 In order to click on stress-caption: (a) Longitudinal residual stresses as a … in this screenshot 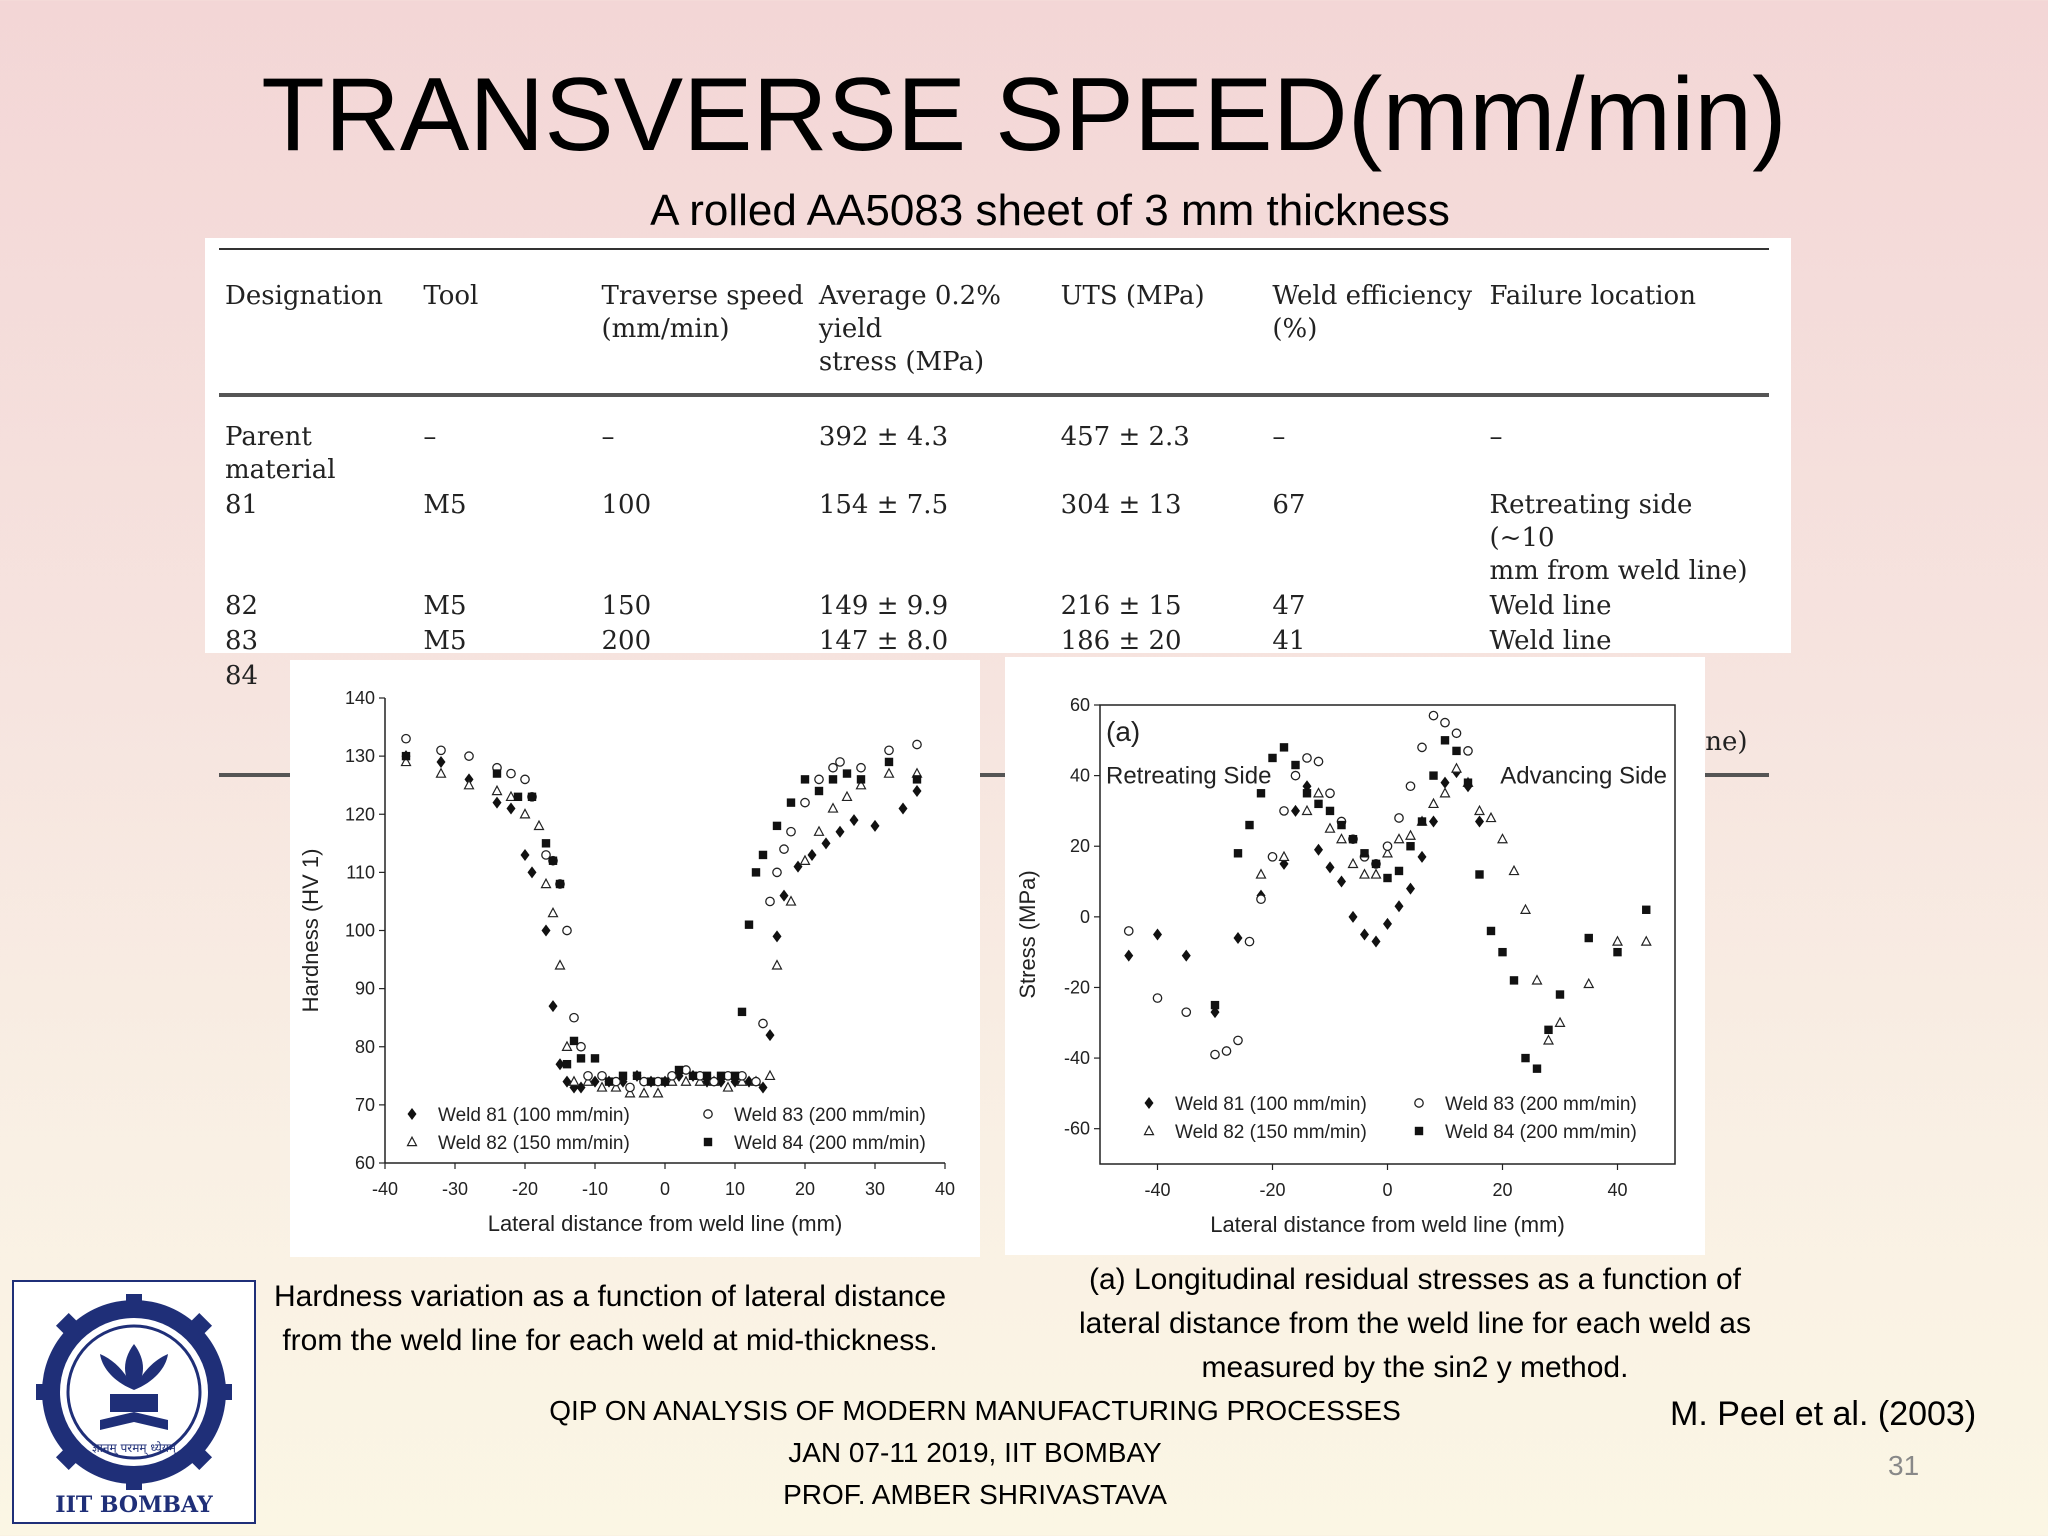, I will do `click(1415, 1324)`.